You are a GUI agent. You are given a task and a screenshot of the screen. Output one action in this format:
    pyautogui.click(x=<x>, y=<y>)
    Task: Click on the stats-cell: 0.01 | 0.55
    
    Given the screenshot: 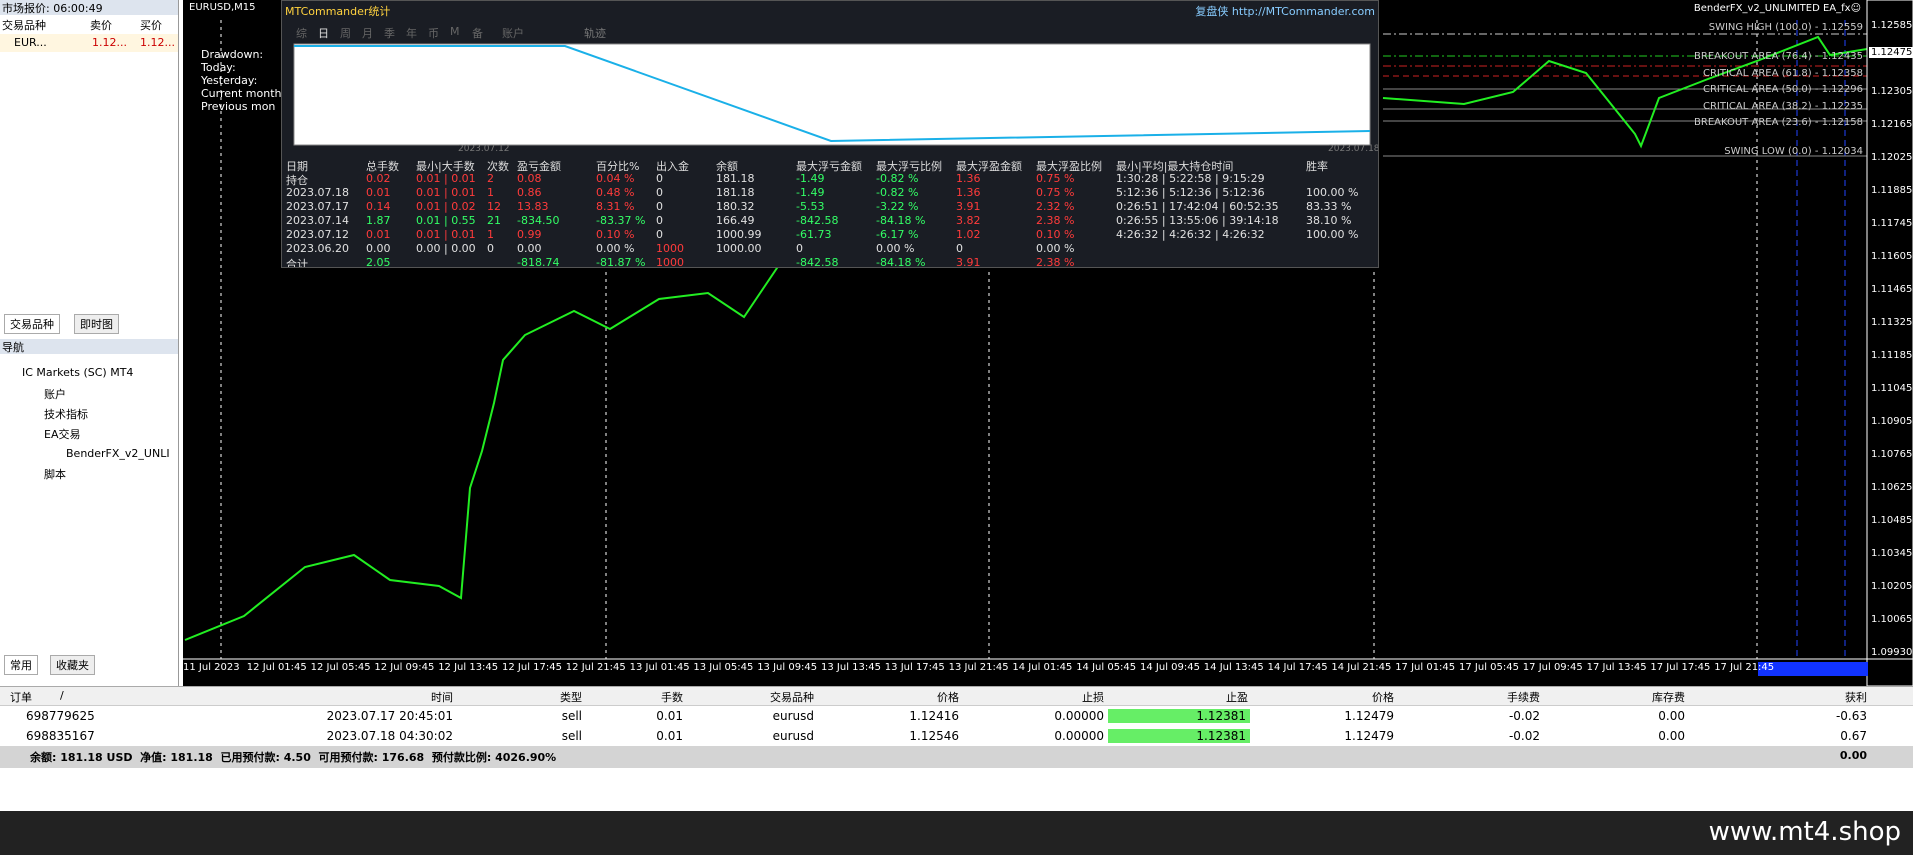 What is the action you would take?
    pyautogui.click(x=446, y=220)
    